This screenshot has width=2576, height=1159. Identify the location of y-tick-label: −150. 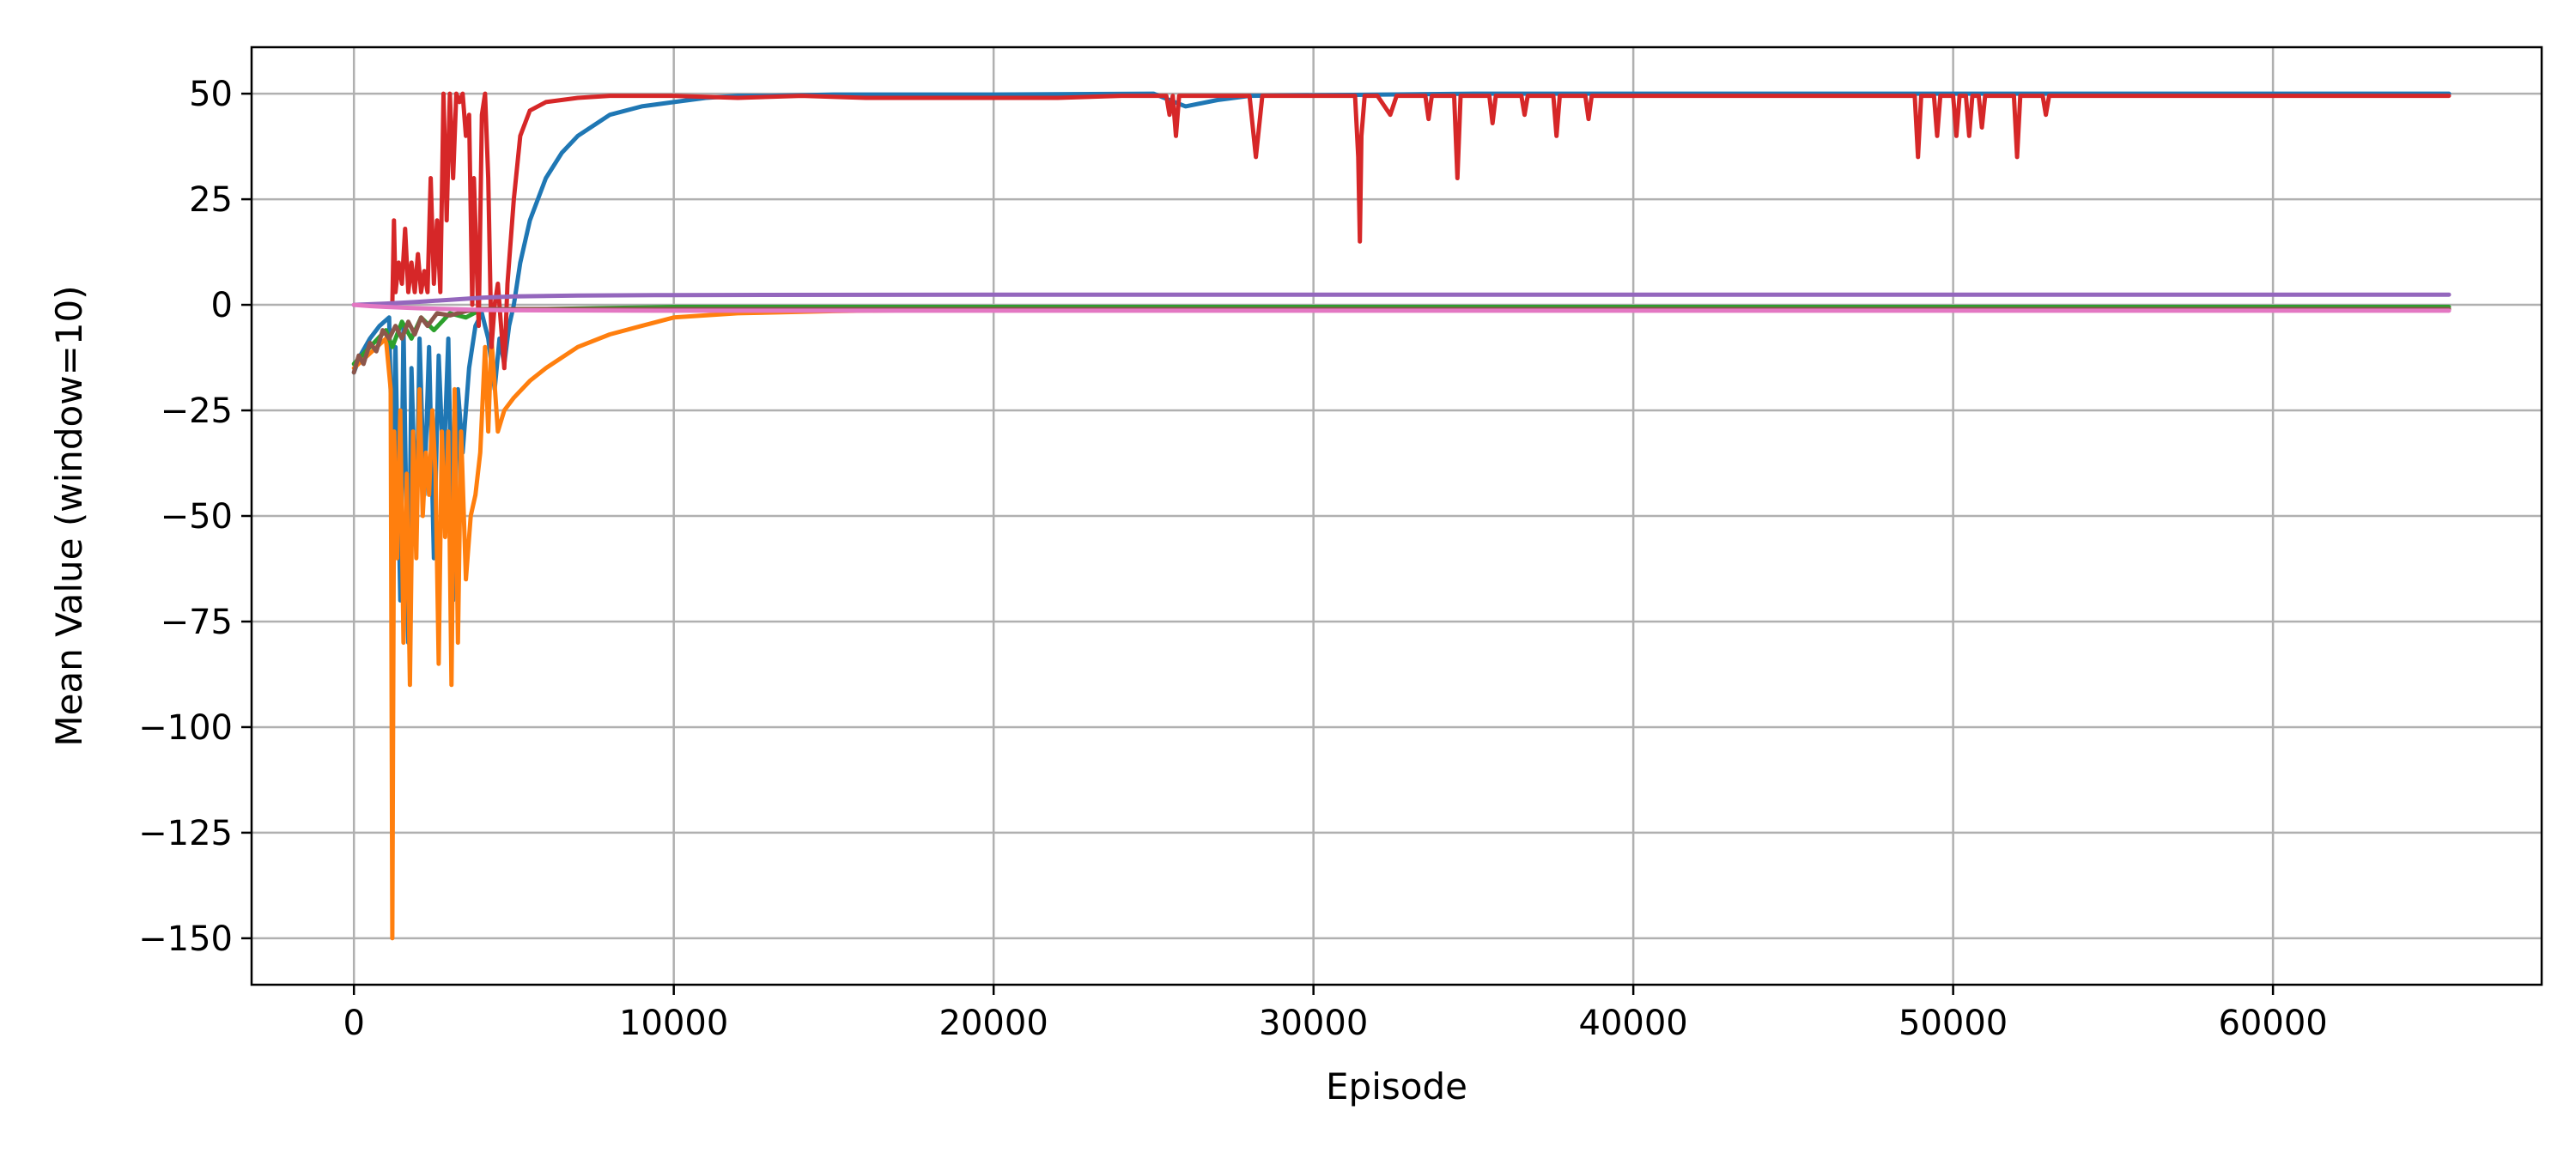
(186, 939).